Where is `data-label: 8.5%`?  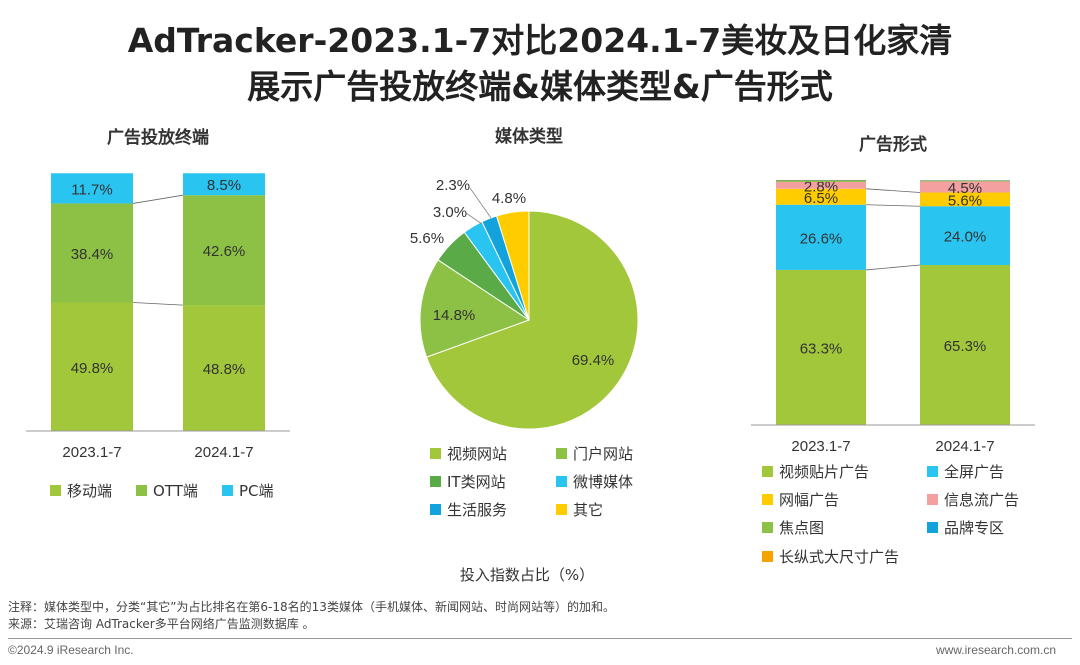
data-label: 8.5% is located at coordinates (224, 185).